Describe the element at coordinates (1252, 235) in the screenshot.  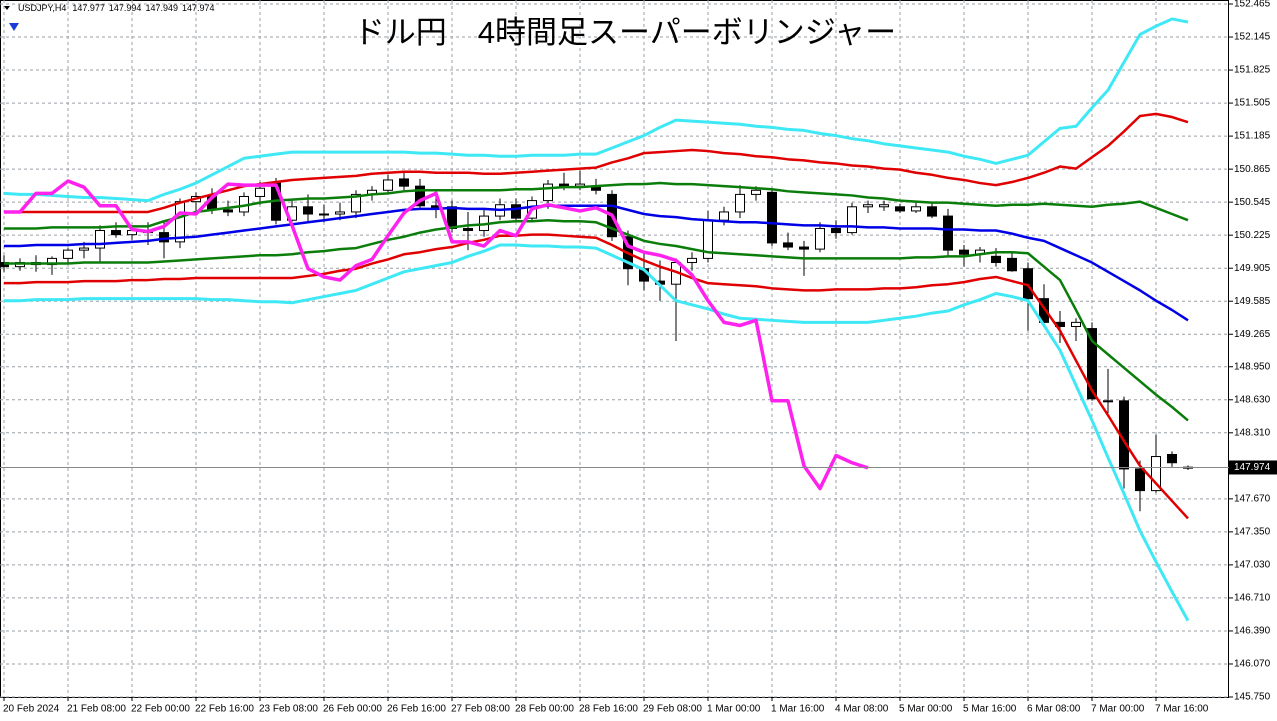
I see `y-tick-label: 150.225` at that location.